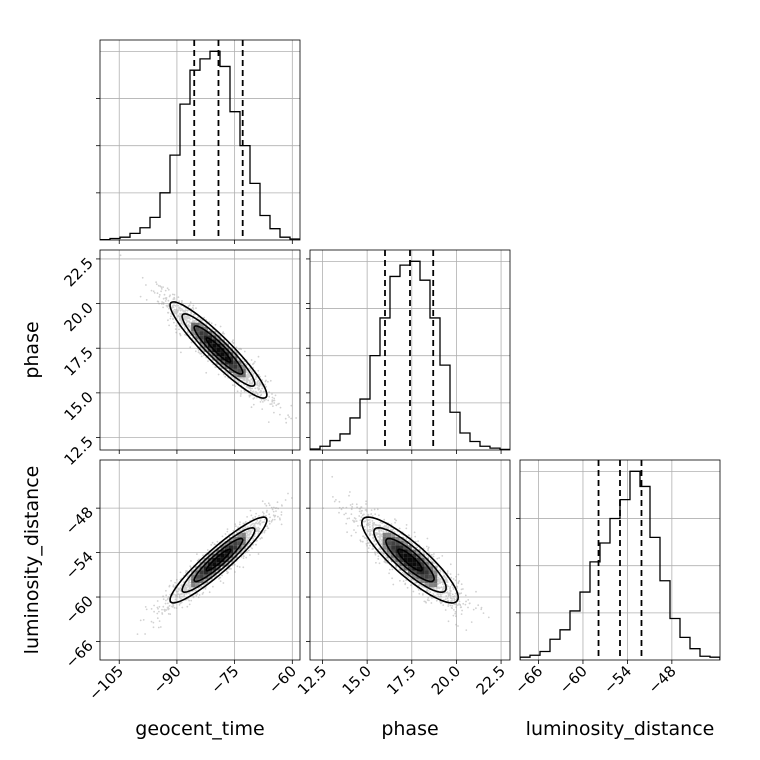 Image resolution: width=760 pixels, height=760 pixels. What do you see at coordinates (620, 565) in the screenshot?
I see `histogram-luminosity_distance` at bounding box center [620, 565].